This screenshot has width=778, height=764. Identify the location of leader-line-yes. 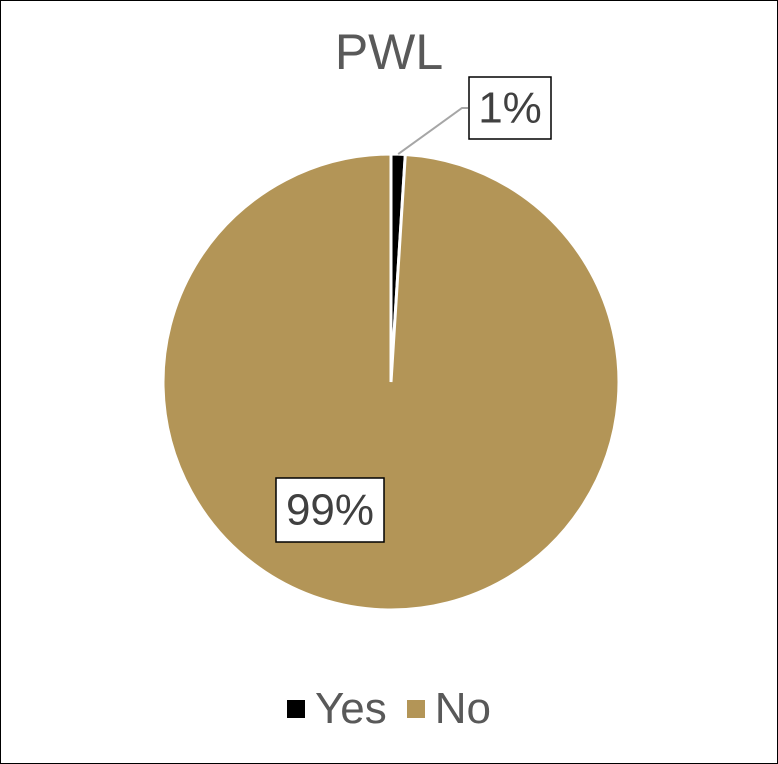
(432, 131).